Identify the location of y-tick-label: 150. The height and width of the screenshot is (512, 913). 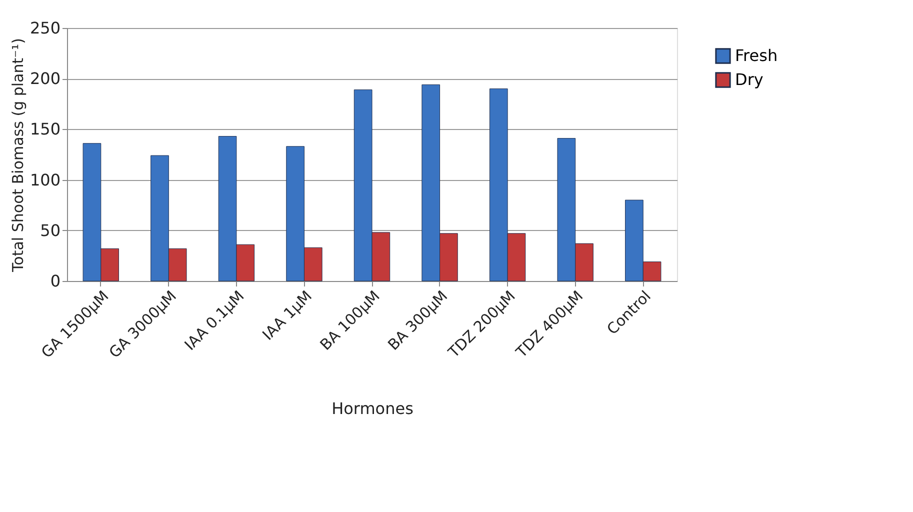
(45, 129).